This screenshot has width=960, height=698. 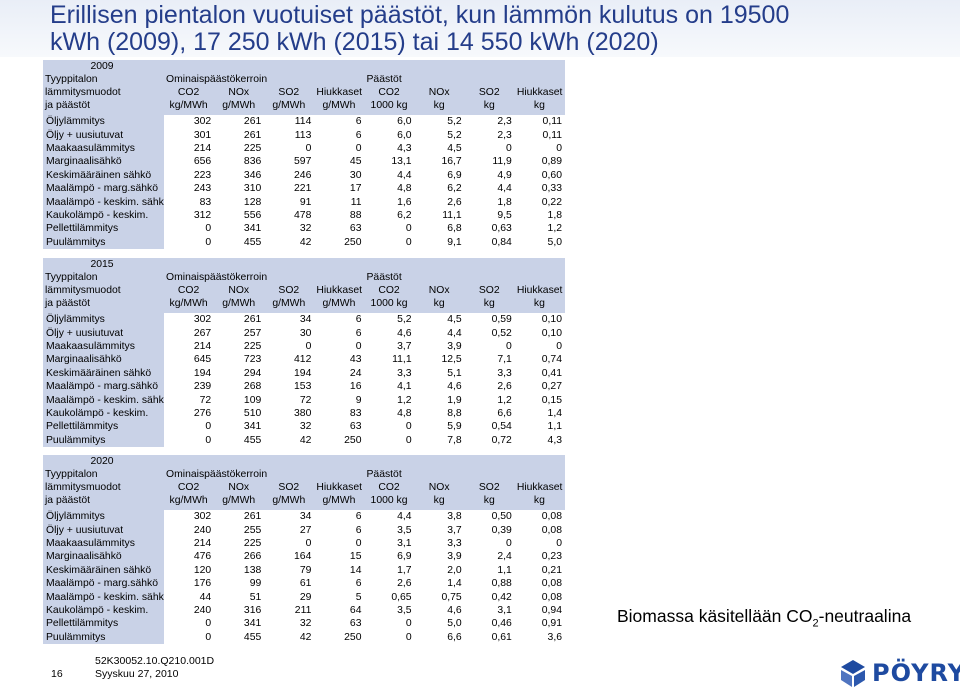 What do you see at coordinates (104, 360) in the screenshot?
I see `row-label: Marginaalisähkö` at bounding box center [104, 360].